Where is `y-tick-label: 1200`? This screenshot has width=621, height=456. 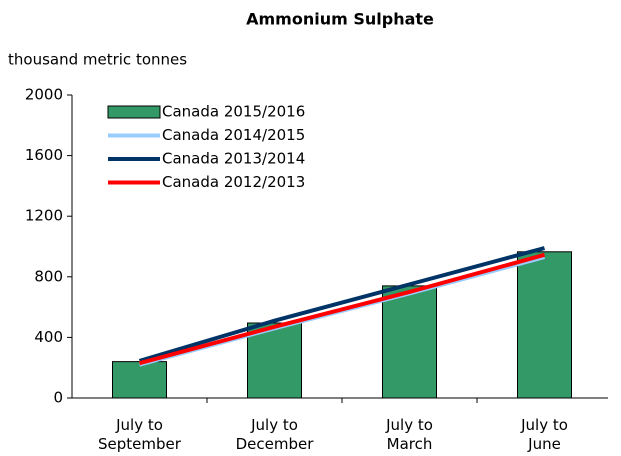
y-tick-label: 1200 is located at coordinates (44, 216).